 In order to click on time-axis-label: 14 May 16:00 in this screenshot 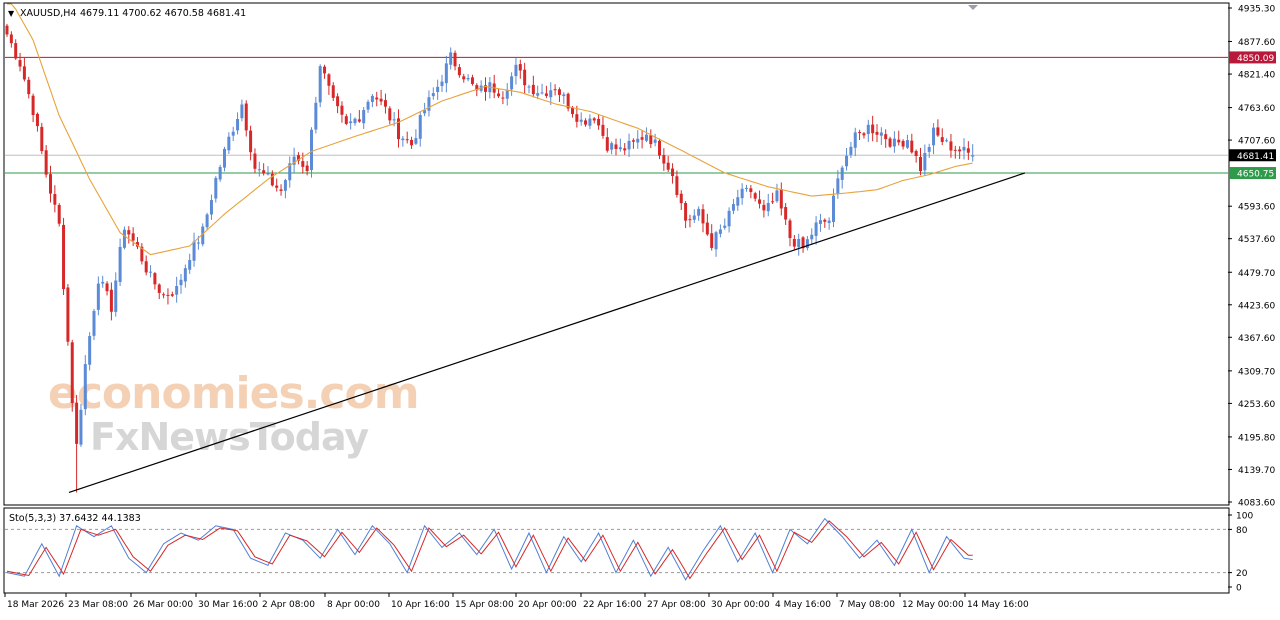, I will do `click(998, 605)`.